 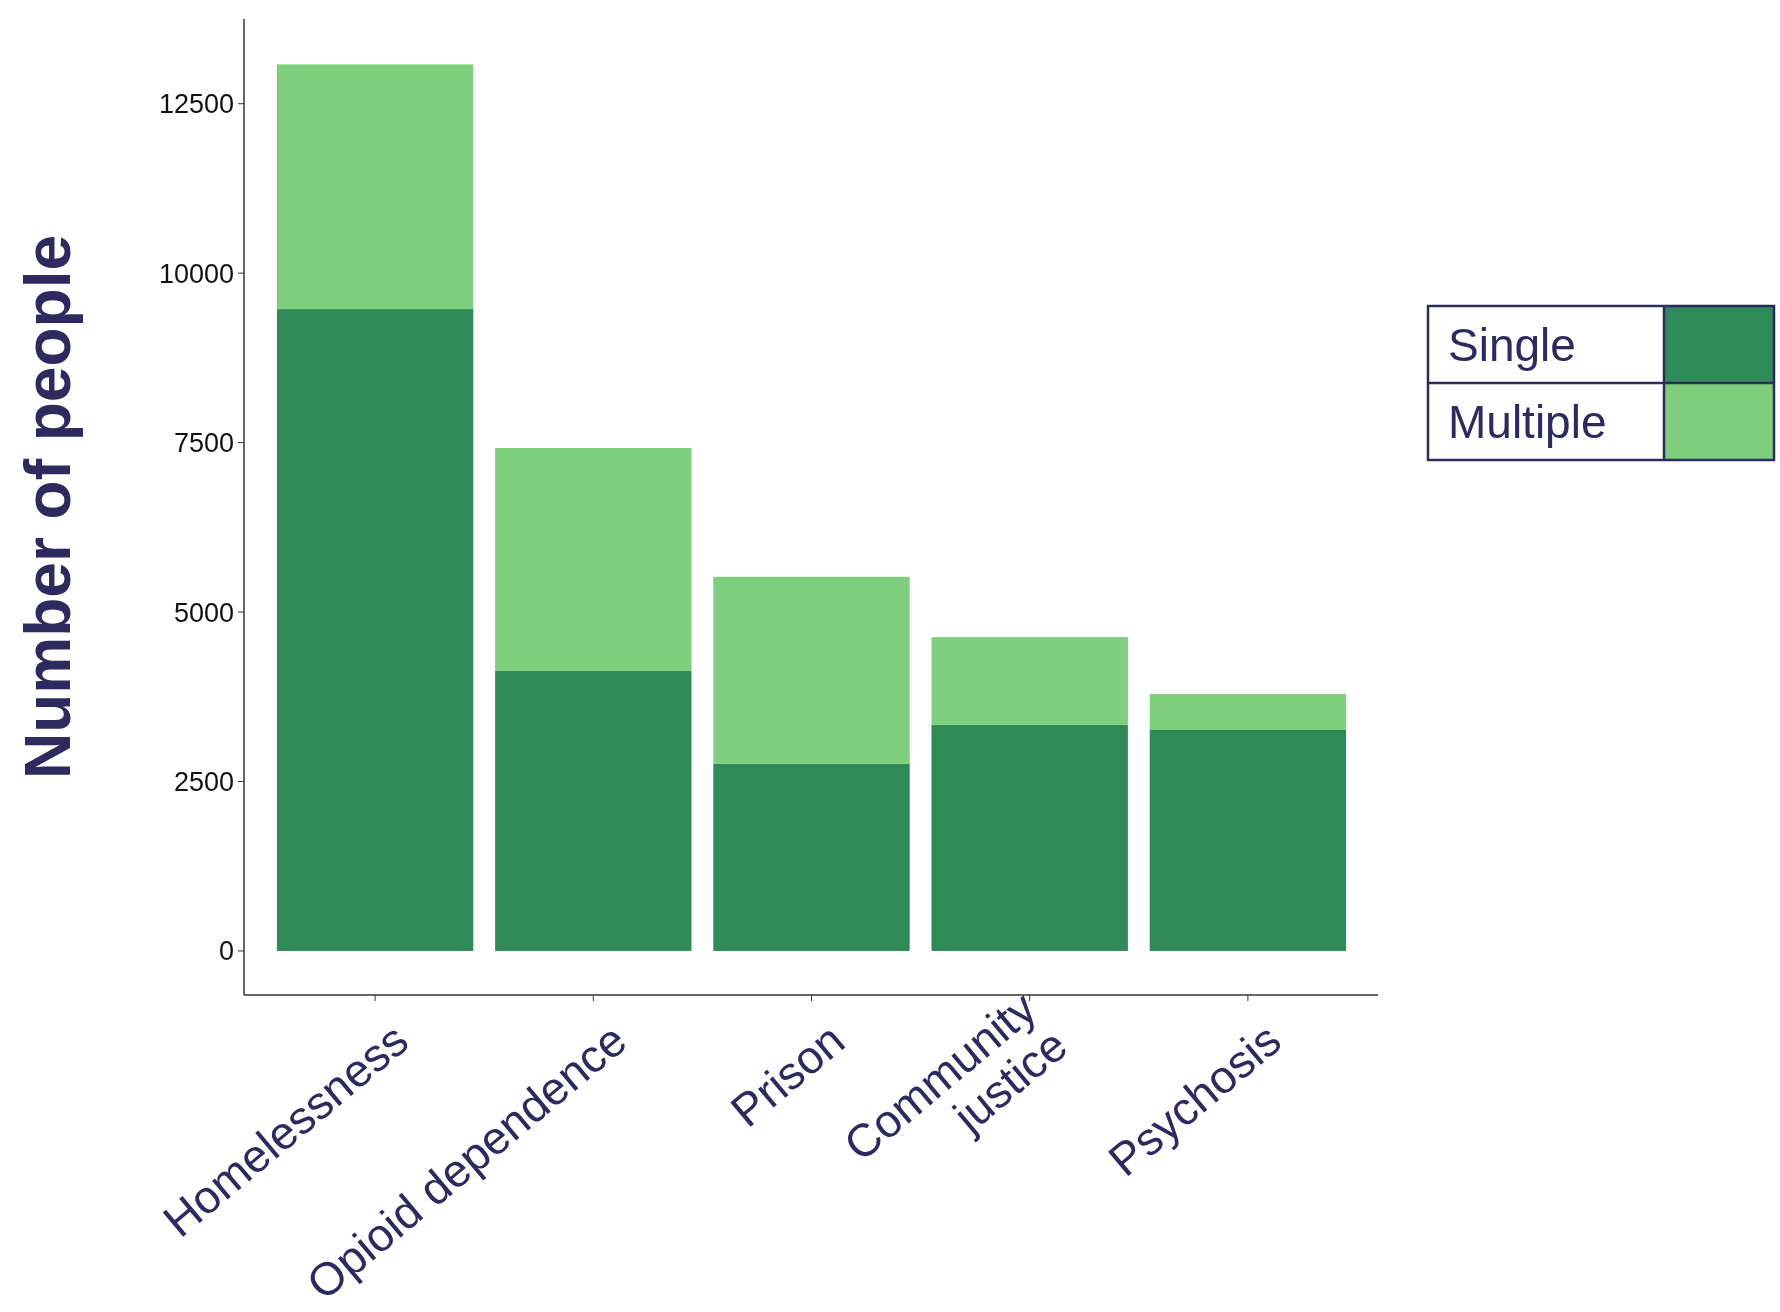 I want to click on y-tick-label: 7500, so click(x=203, y=443).